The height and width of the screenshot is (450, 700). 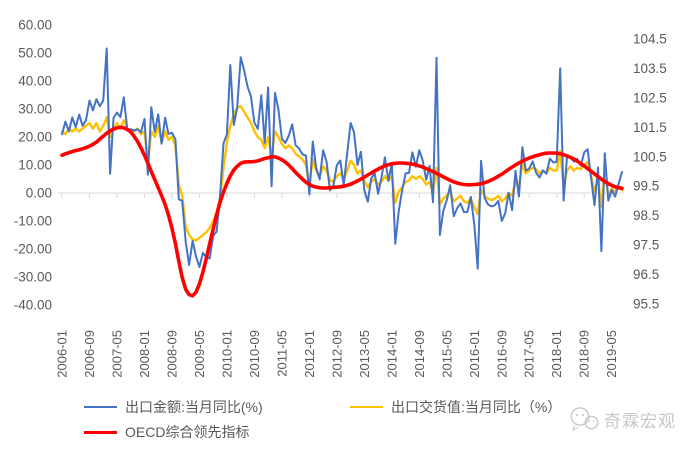 What do you see at coordinates (89, 354) in the screenshot?
I see `x-axis-label: 2006-09` at bounding box center [89, 354].